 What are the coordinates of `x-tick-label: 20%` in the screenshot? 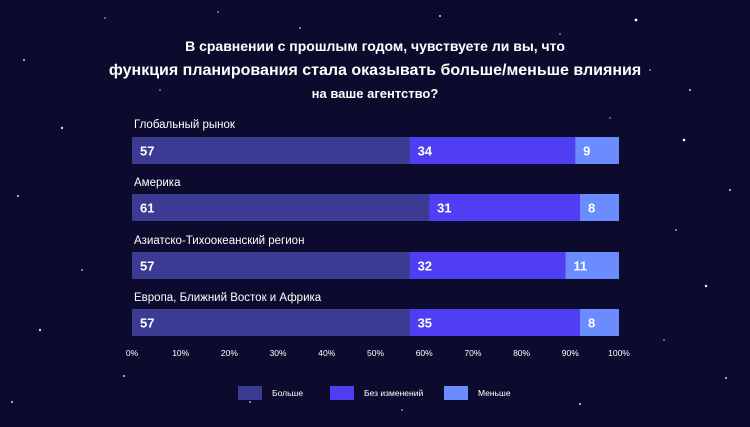 It's located at (229, 353).